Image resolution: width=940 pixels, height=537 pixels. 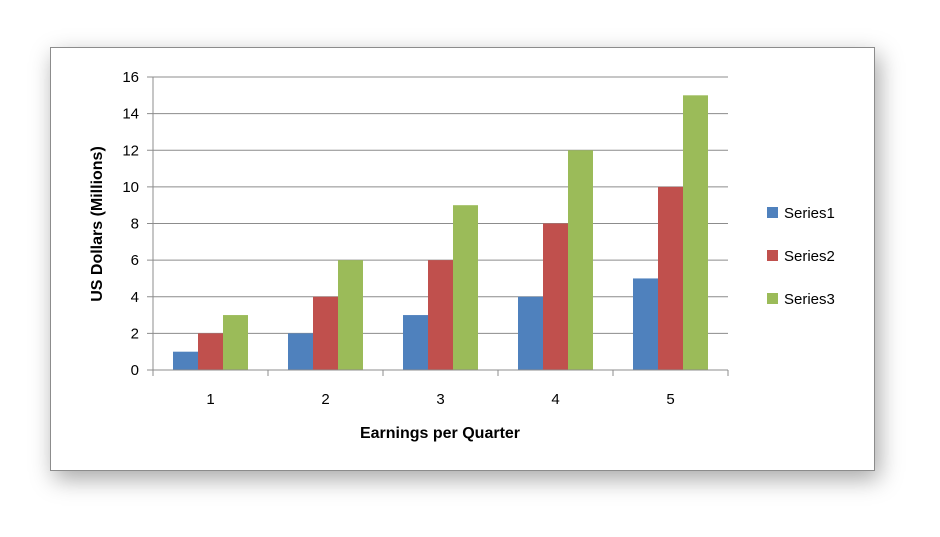 What do you see at coordinates (135, 333) in the screenshot?
I see `y-tick-label: 2` at bounding box center [135, 333].